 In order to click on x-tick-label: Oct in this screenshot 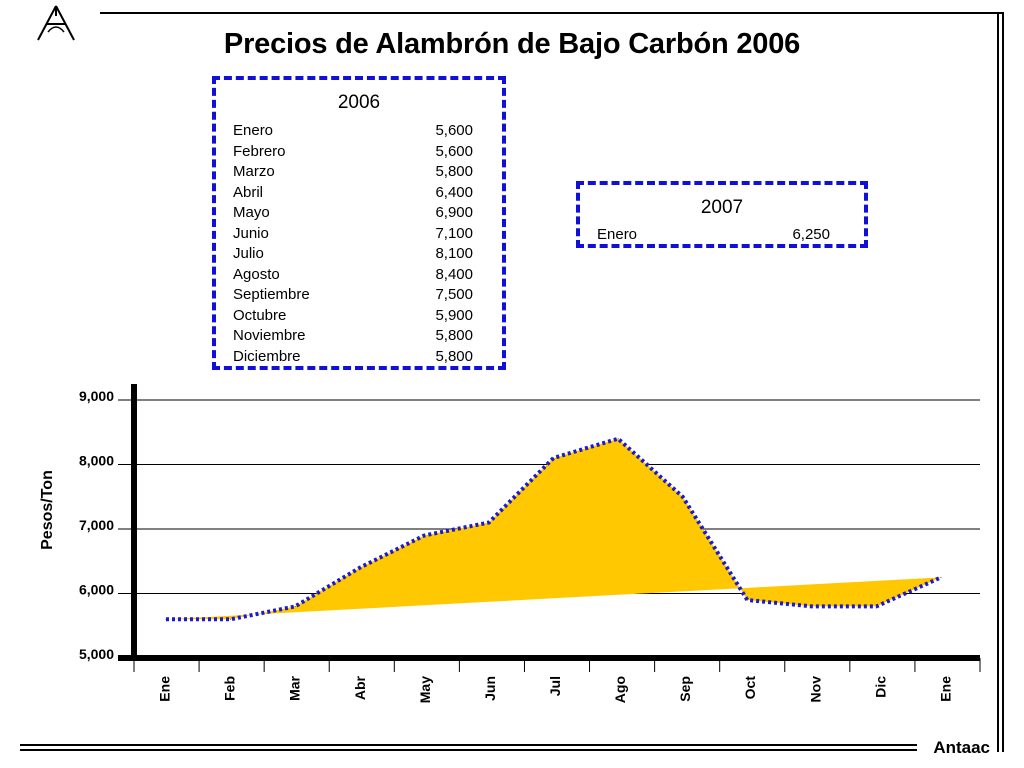, I will do `click(750, 688)`.